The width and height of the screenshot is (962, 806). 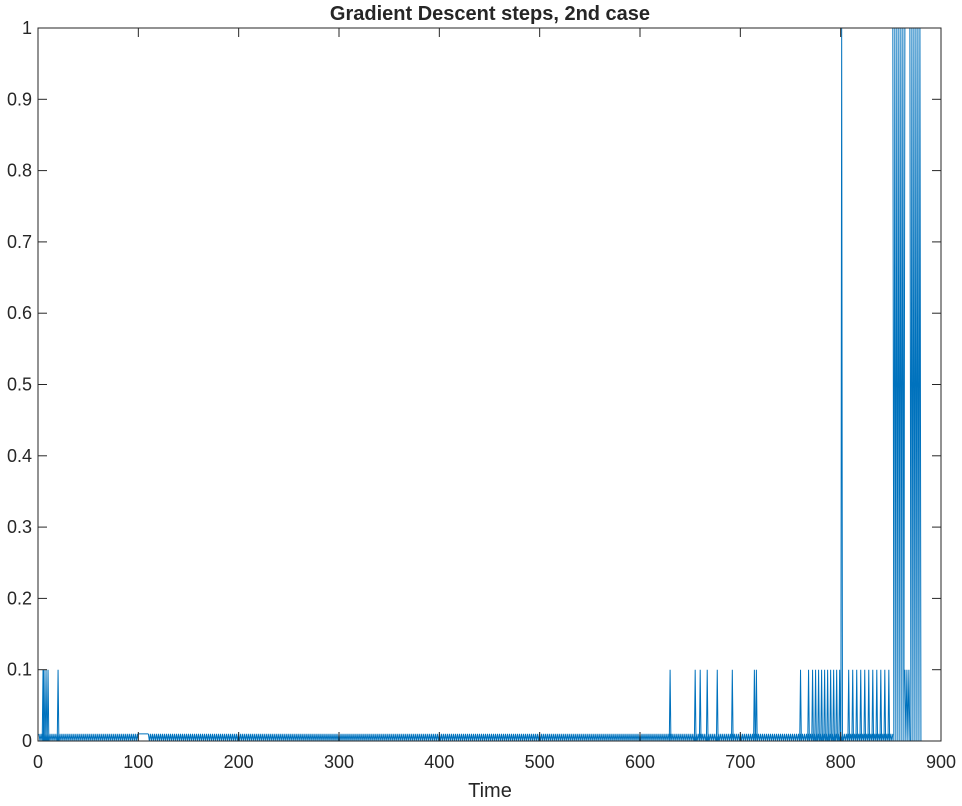 I want to click on x-tick-label: 300, so click(x=339, y=762).